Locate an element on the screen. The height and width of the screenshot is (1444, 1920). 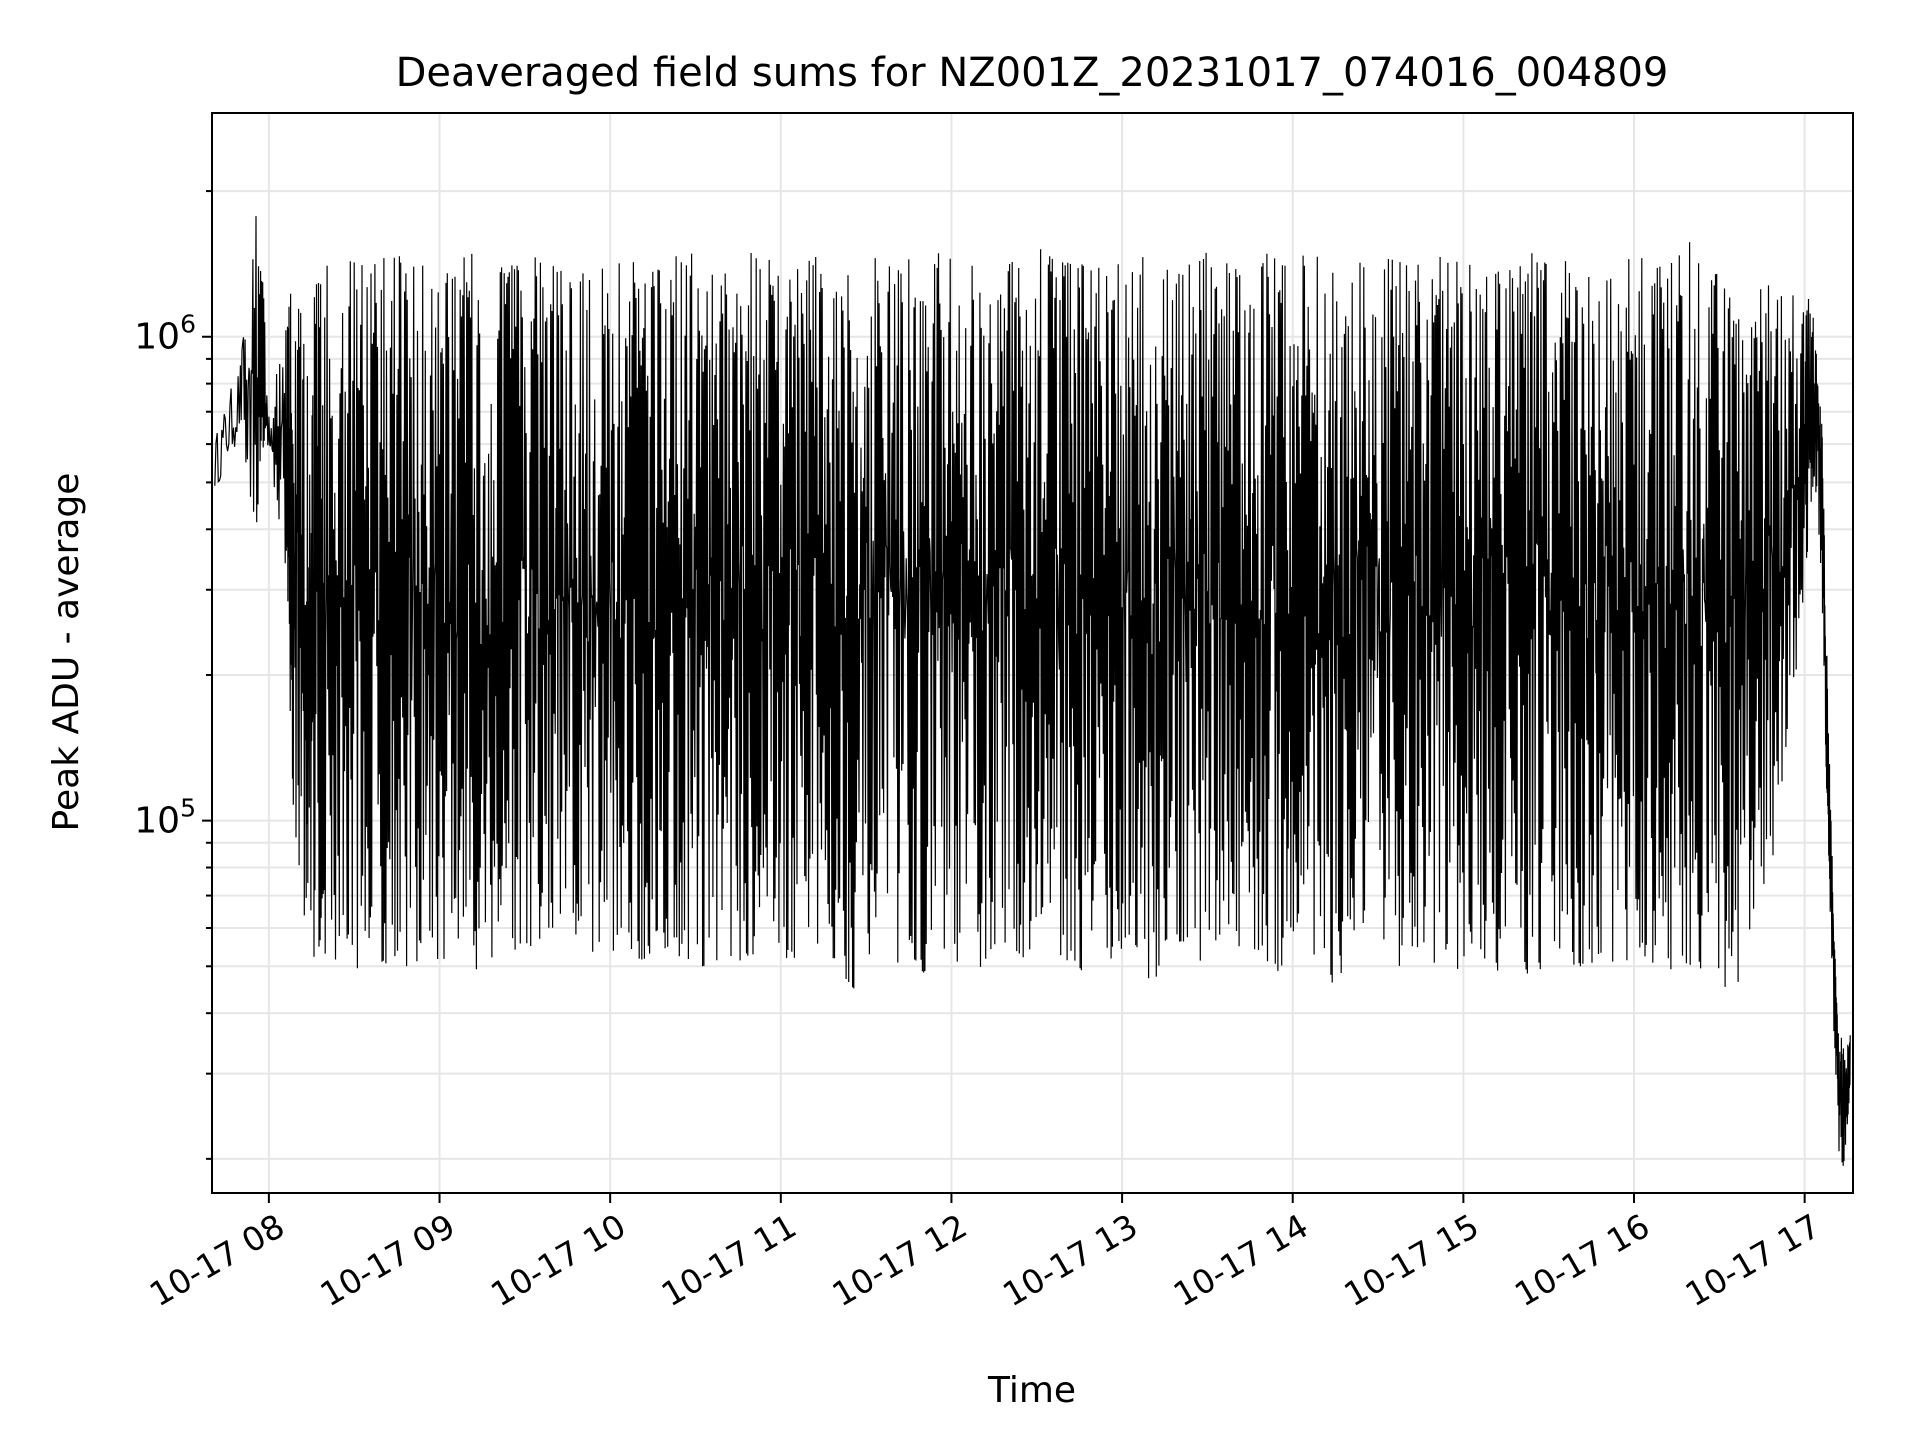
y-tick-label: 10⁵ is located at coordinates (165, 818).